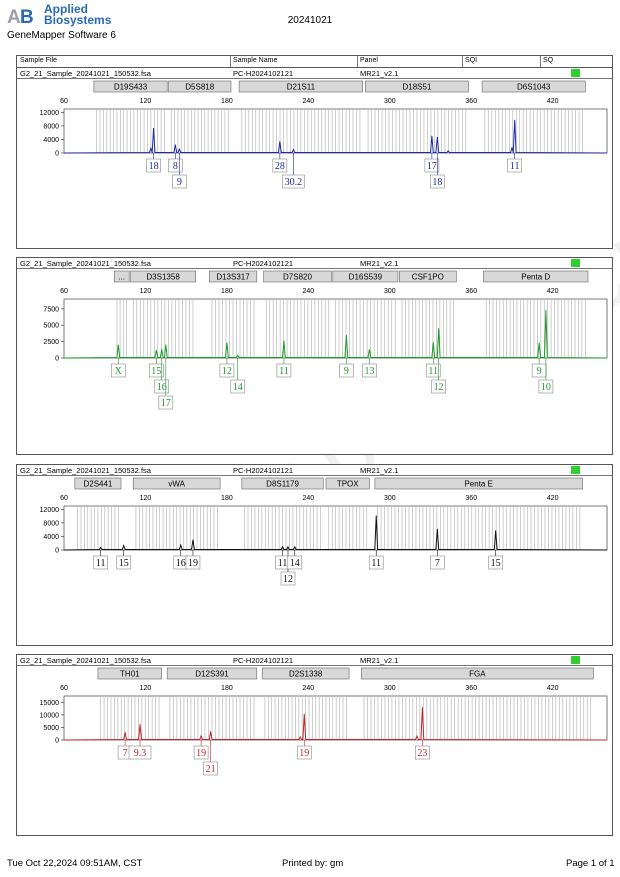 This screenshot has height=877, width=620. I want to click on marker-bar-d19s433, so click(130, 86).